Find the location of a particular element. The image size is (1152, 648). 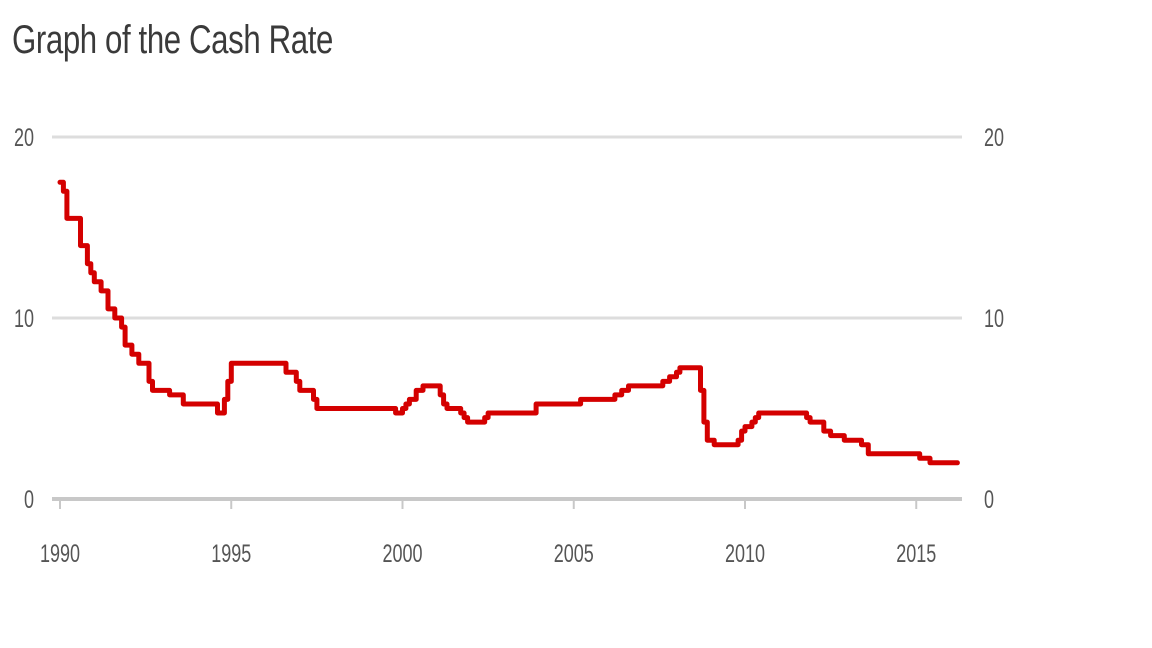

x-tick-label: 2005 is located at coordinates (574, 553).